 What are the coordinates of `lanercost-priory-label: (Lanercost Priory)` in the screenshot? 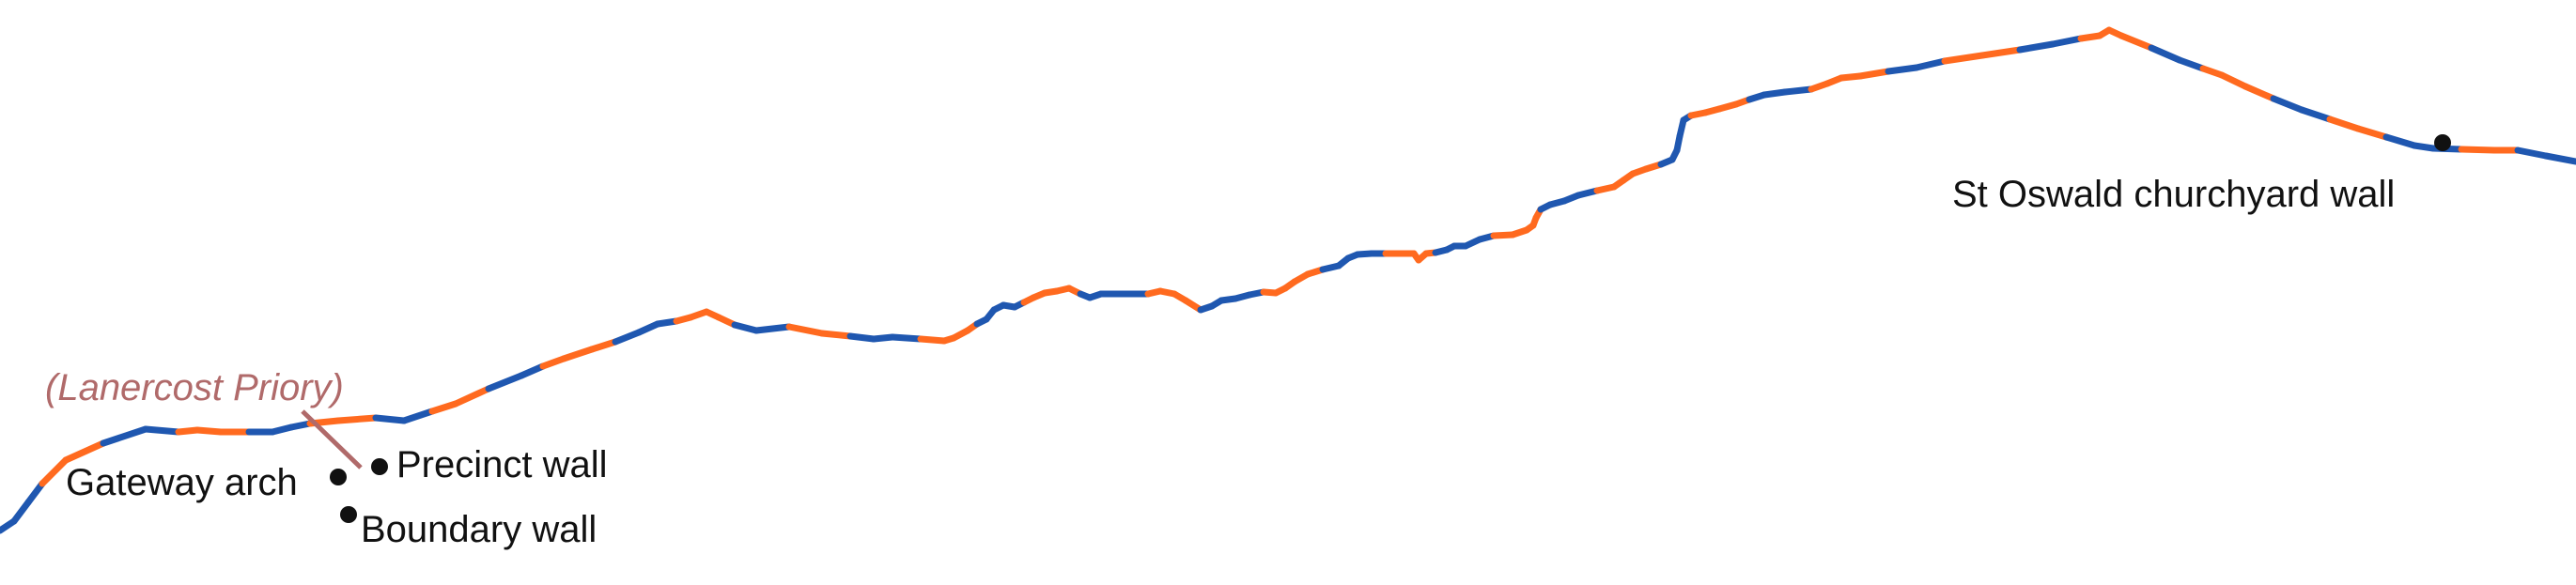 It's located at (195, 387).